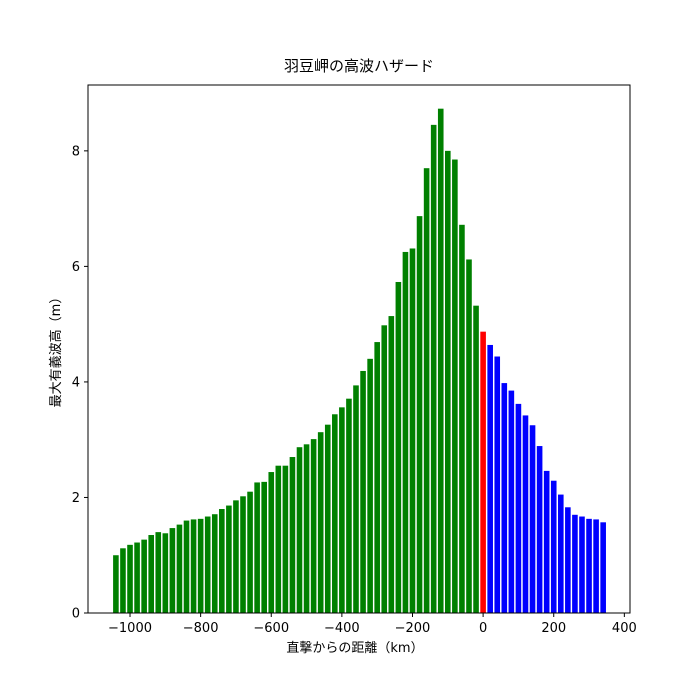 The width and height of the screenshot is (700, 700). What do you see at coordinates (130, 628) in the screenshot?
I see `x-tick-label: −1000` at bounding box center [130, 628].